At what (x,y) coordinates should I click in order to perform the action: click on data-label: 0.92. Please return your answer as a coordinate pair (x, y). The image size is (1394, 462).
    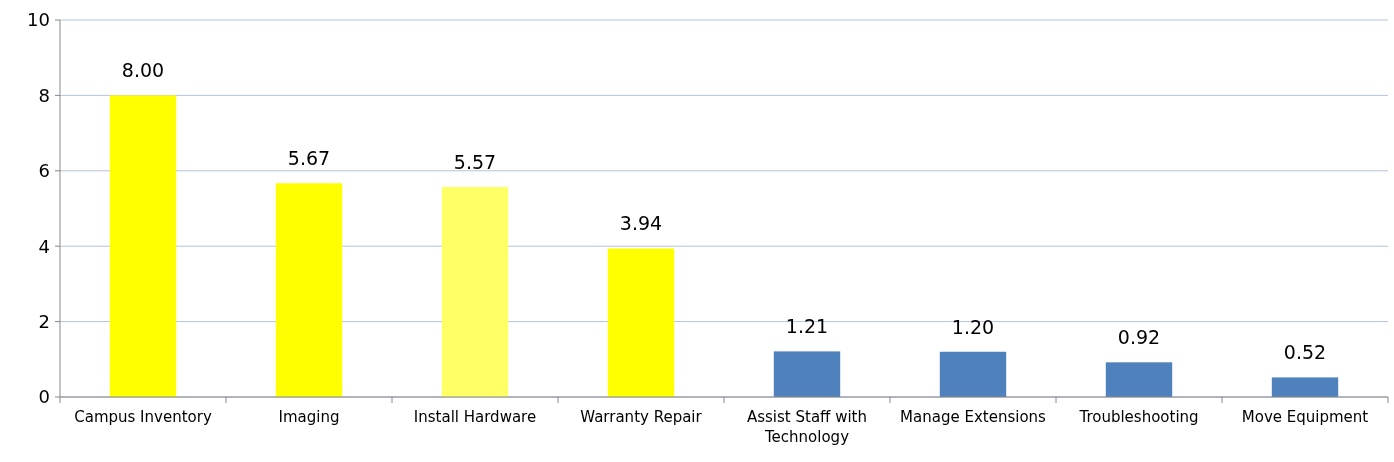
    Looking at the image, I should click on (1139, 337).